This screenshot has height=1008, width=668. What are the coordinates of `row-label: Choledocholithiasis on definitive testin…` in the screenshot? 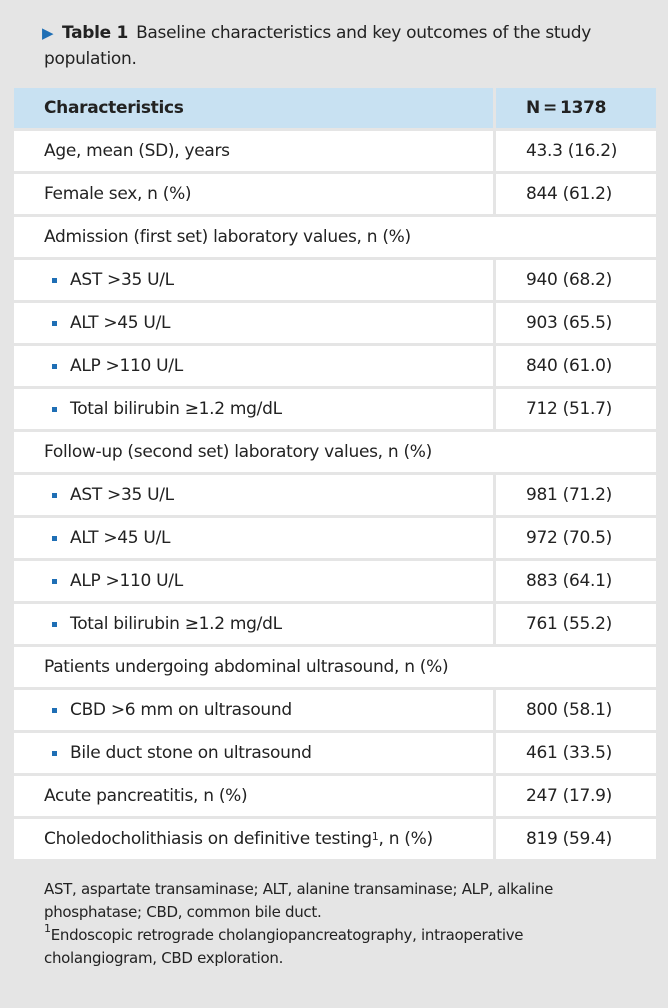 It's located at (208, 839).